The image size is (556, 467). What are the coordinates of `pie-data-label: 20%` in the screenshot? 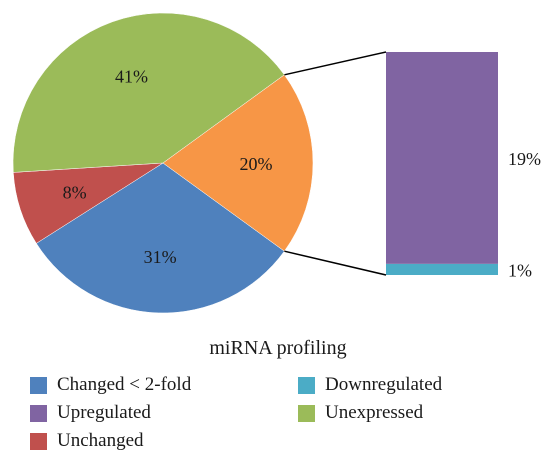 It's located at (256, 164).